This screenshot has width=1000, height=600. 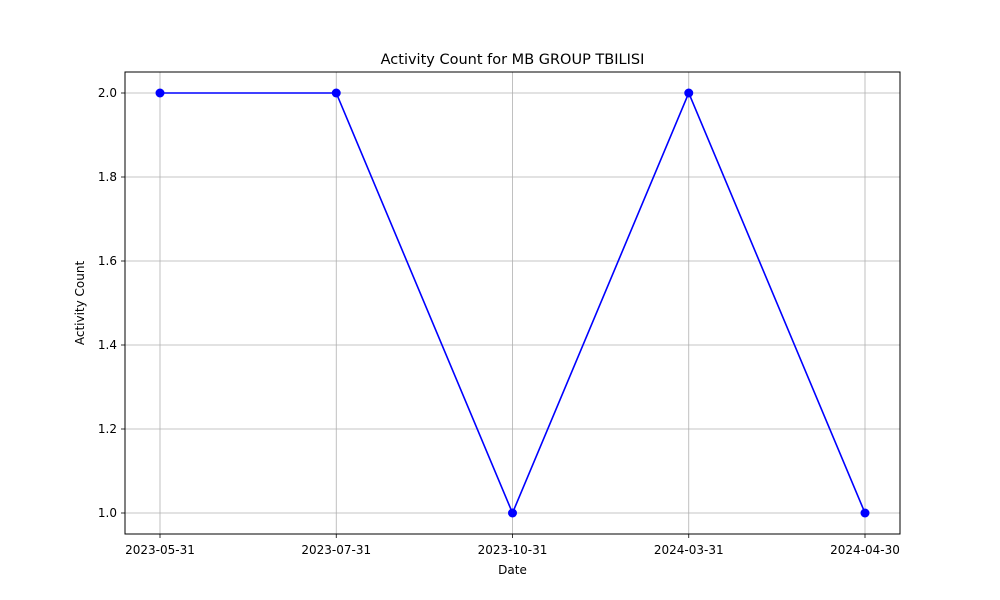 I want to click on y-axis-ticks: 1.0 1.2 1.4 1.6 1.8 2.0, so click(x=111, y=303).